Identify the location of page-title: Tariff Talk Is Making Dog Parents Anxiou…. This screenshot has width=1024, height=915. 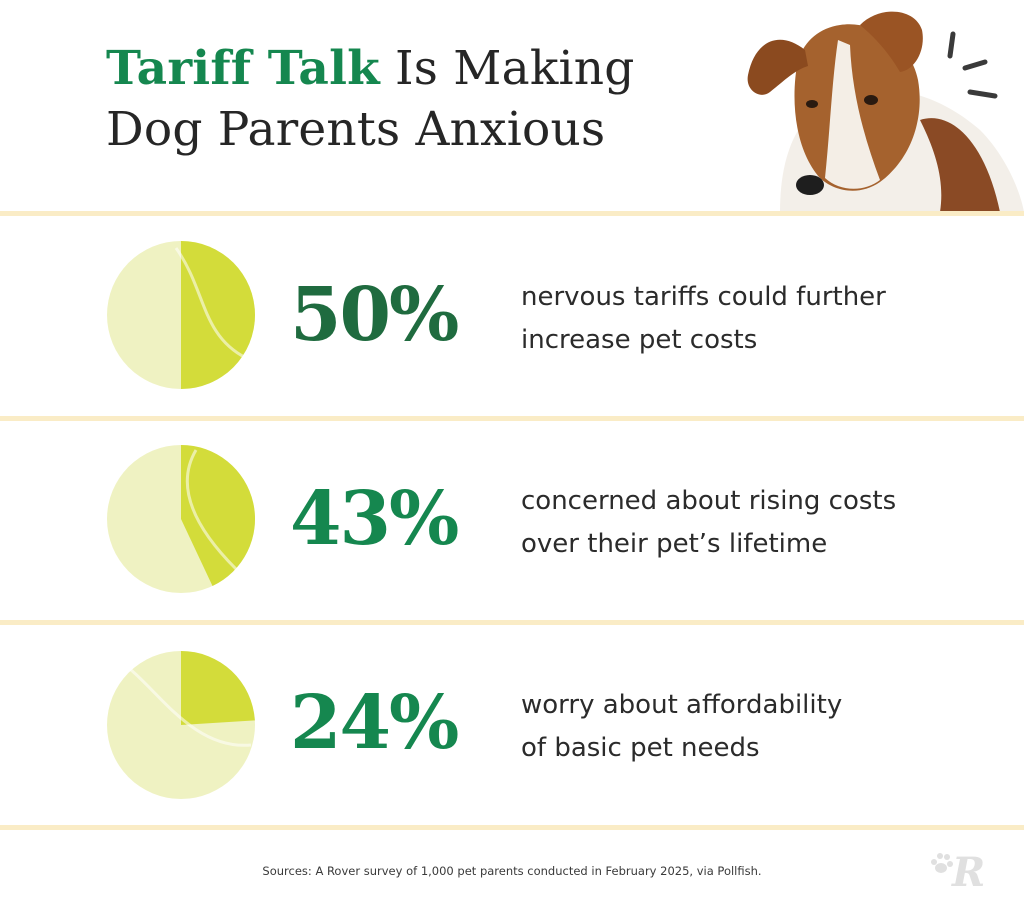
(370, 99).